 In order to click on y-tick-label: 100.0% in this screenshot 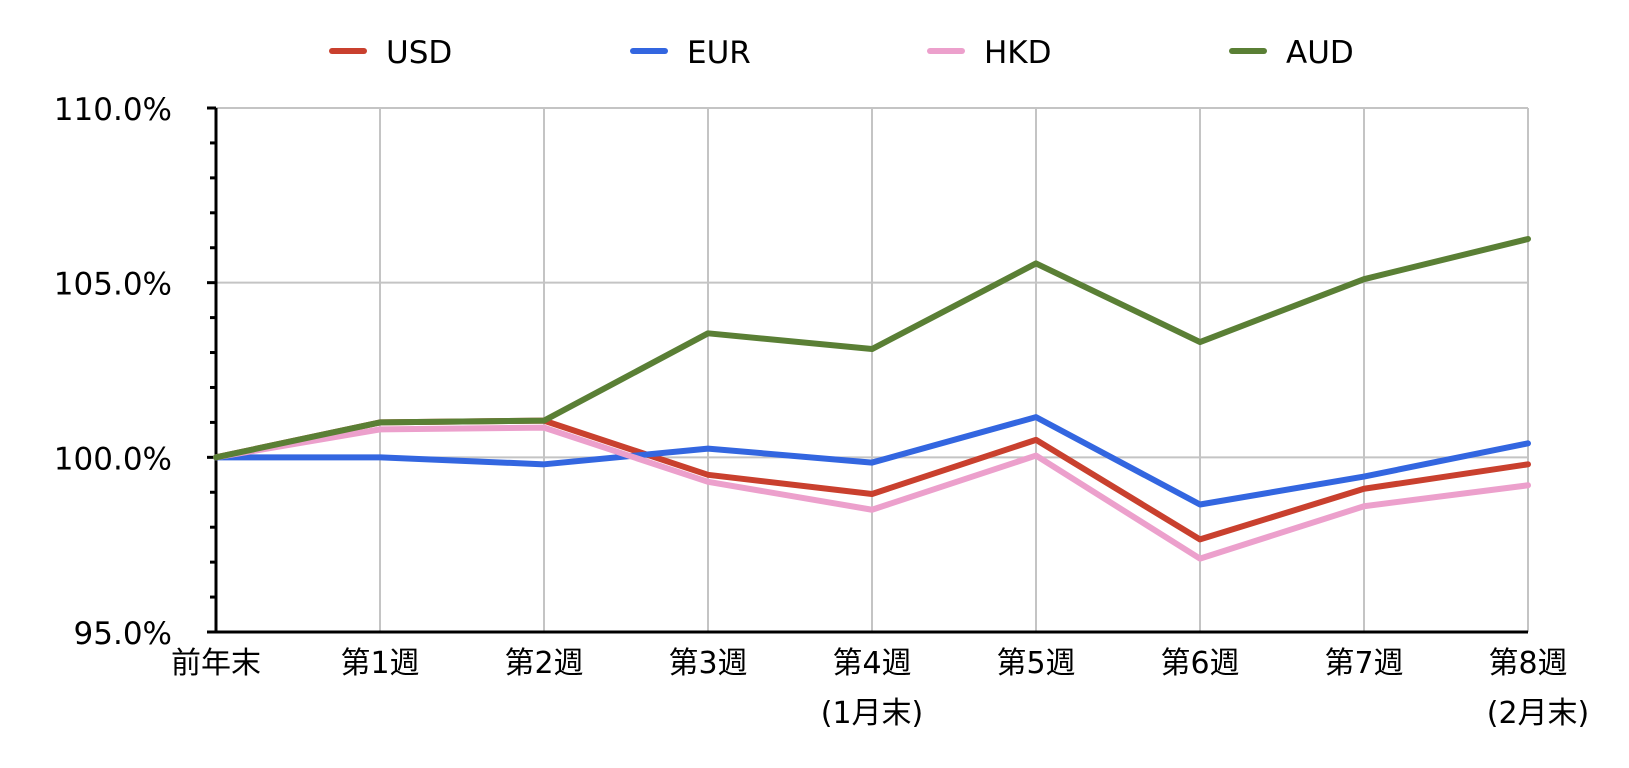, I will do `click(113, 459)`.